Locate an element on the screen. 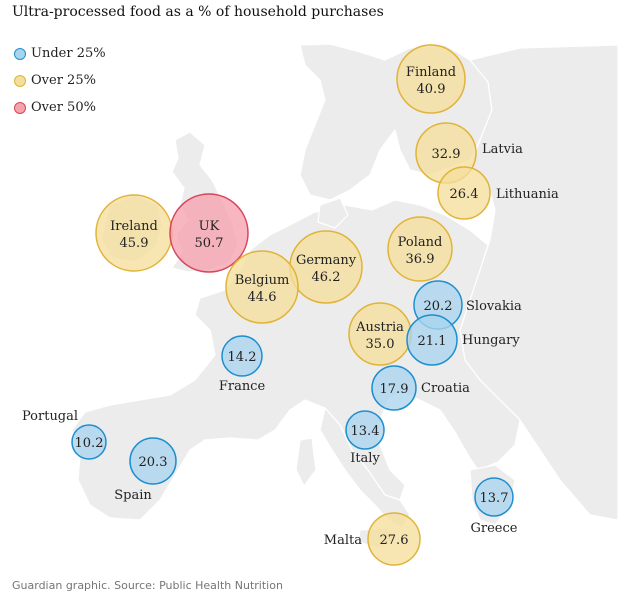 The image size is (618, 600). country-bubble-italy: 13.4 Italy is located at coordinates (365, 438).